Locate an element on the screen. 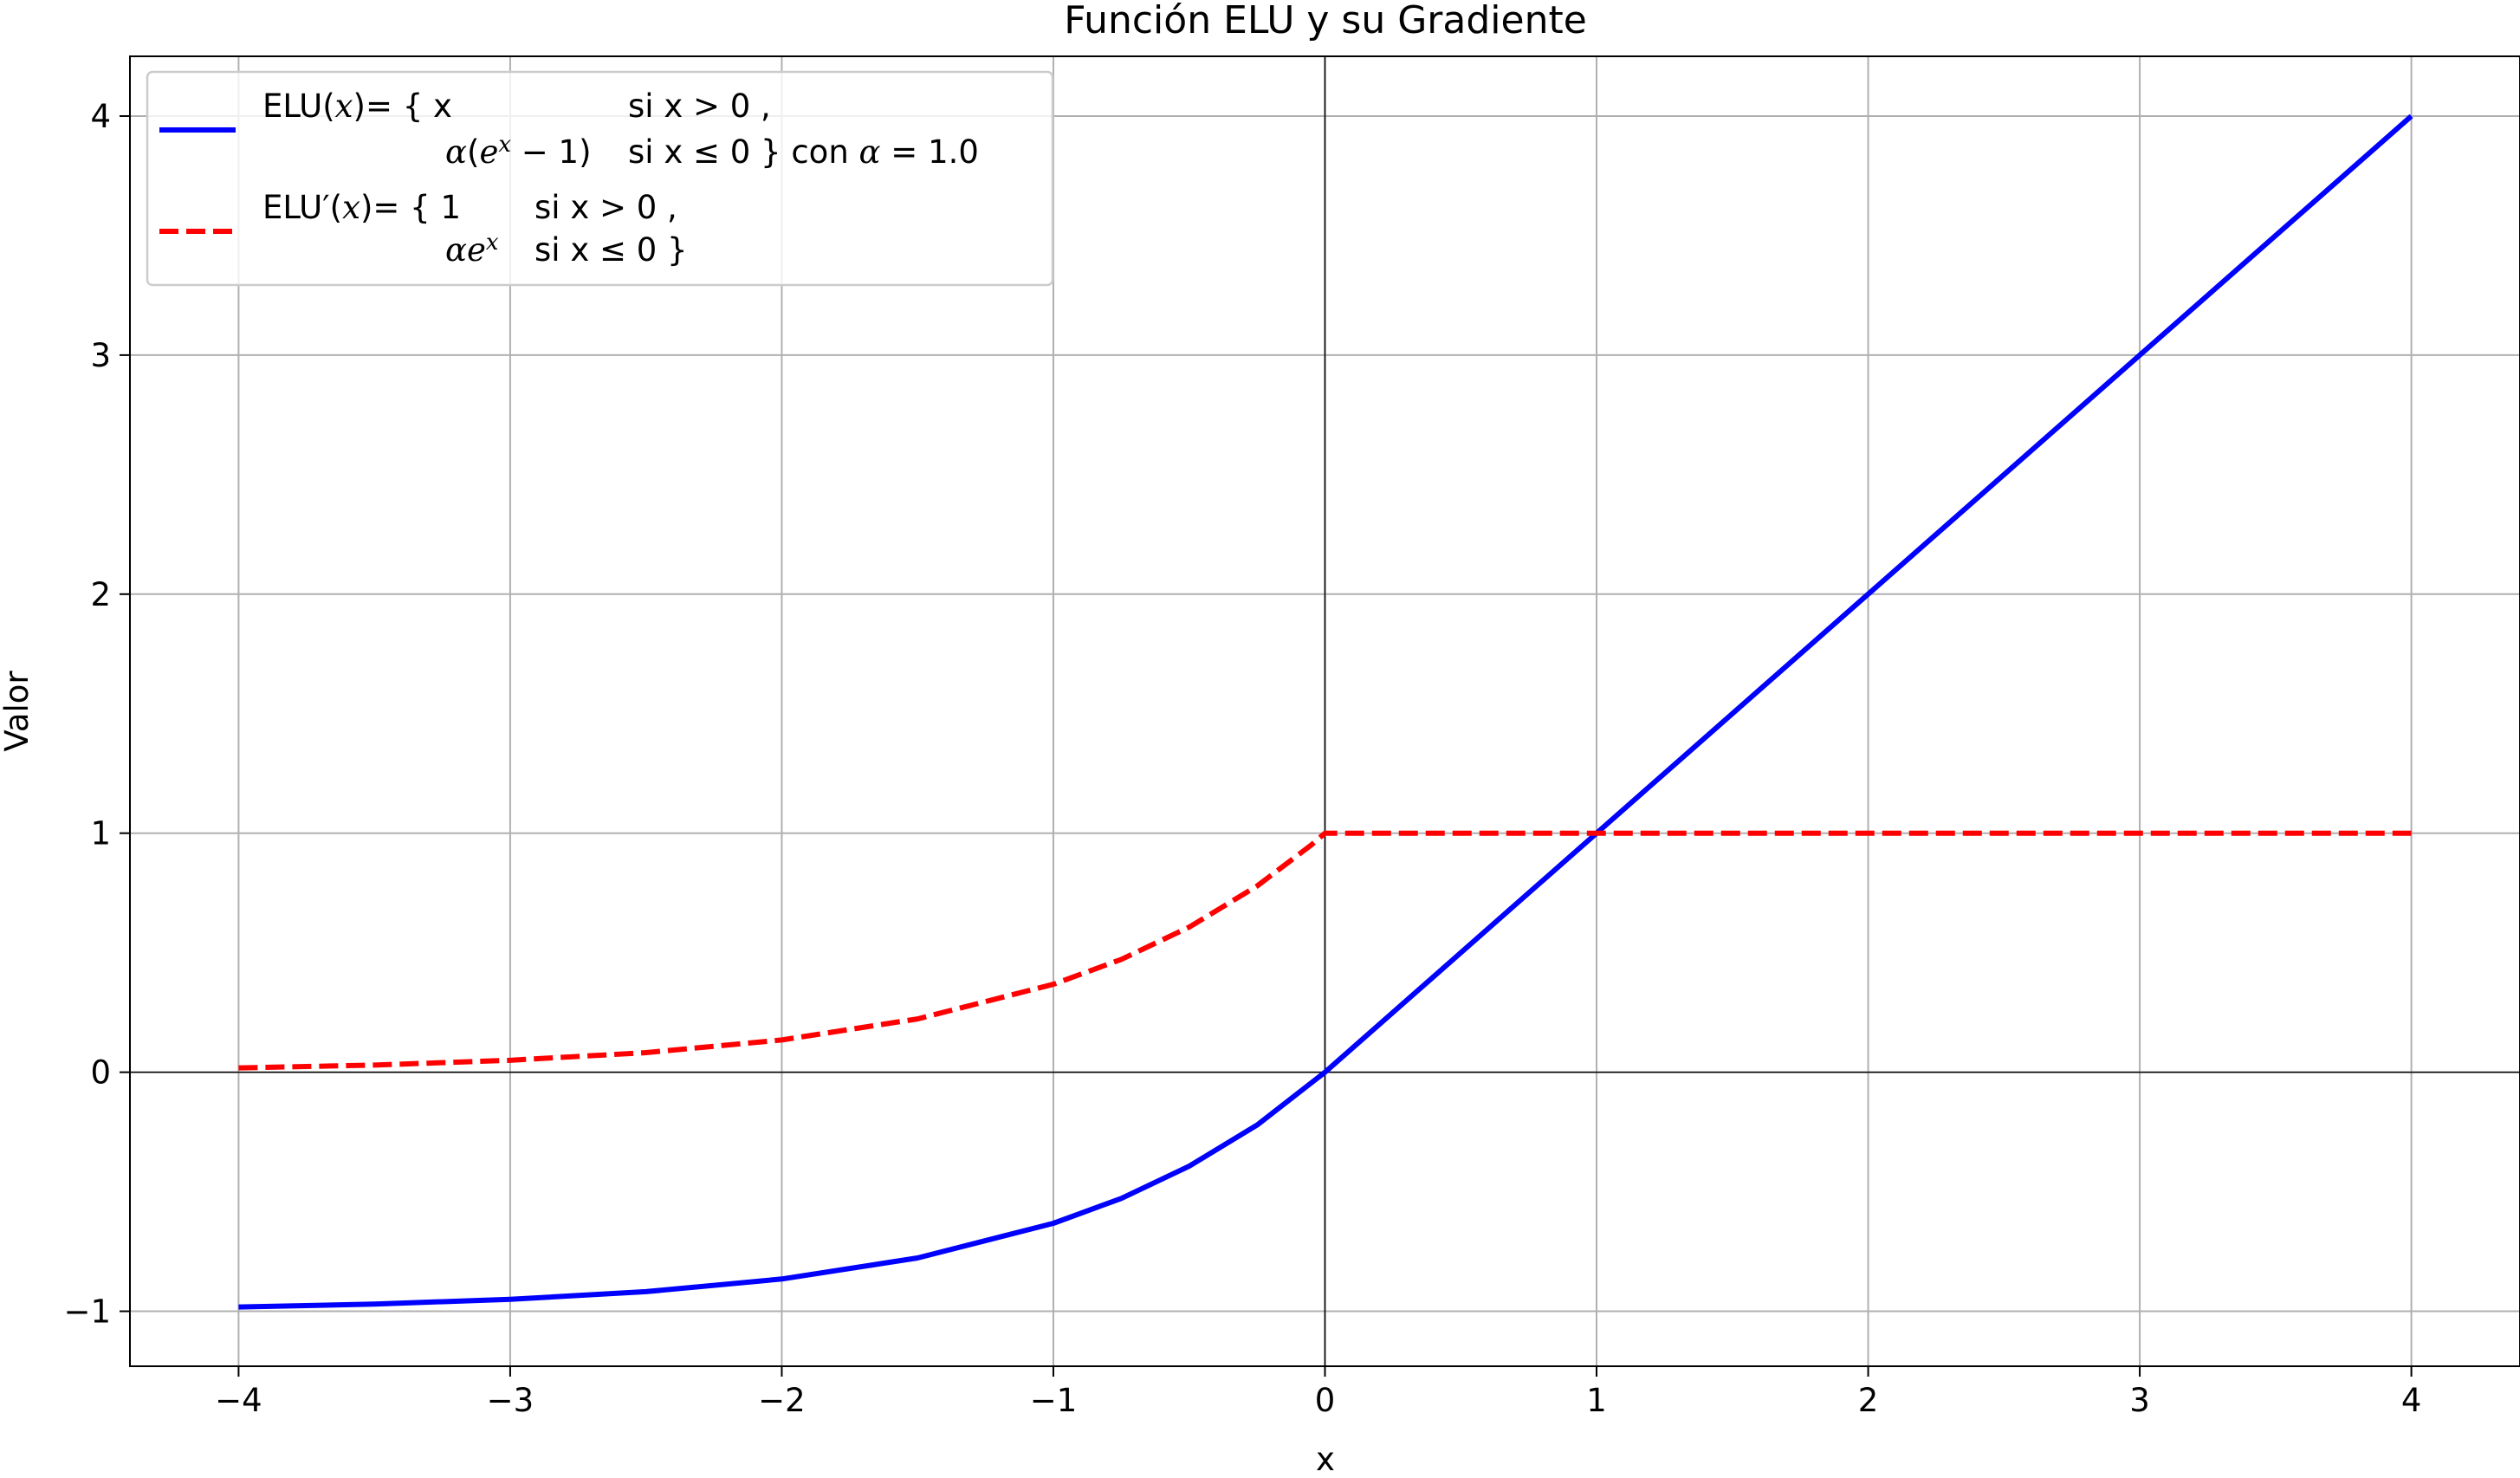  y-tick-label: 2 is located at coordinates (100, 594).